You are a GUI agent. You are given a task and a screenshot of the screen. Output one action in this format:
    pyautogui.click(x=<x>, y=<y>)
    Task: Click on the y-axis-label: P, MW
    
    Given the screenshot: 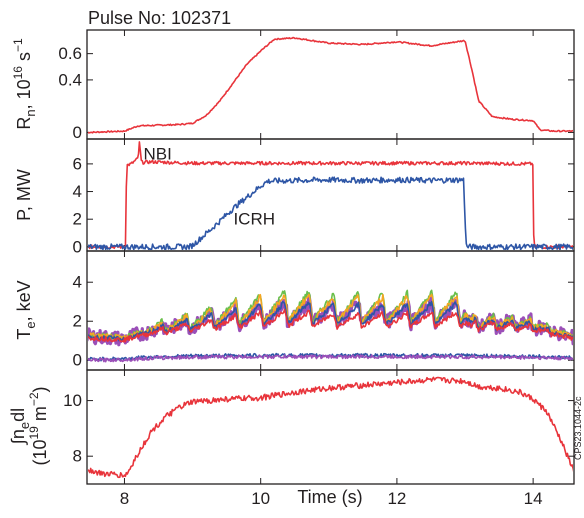 What is the action you would take?
    pyautogui.click(x=24, y=195)
    